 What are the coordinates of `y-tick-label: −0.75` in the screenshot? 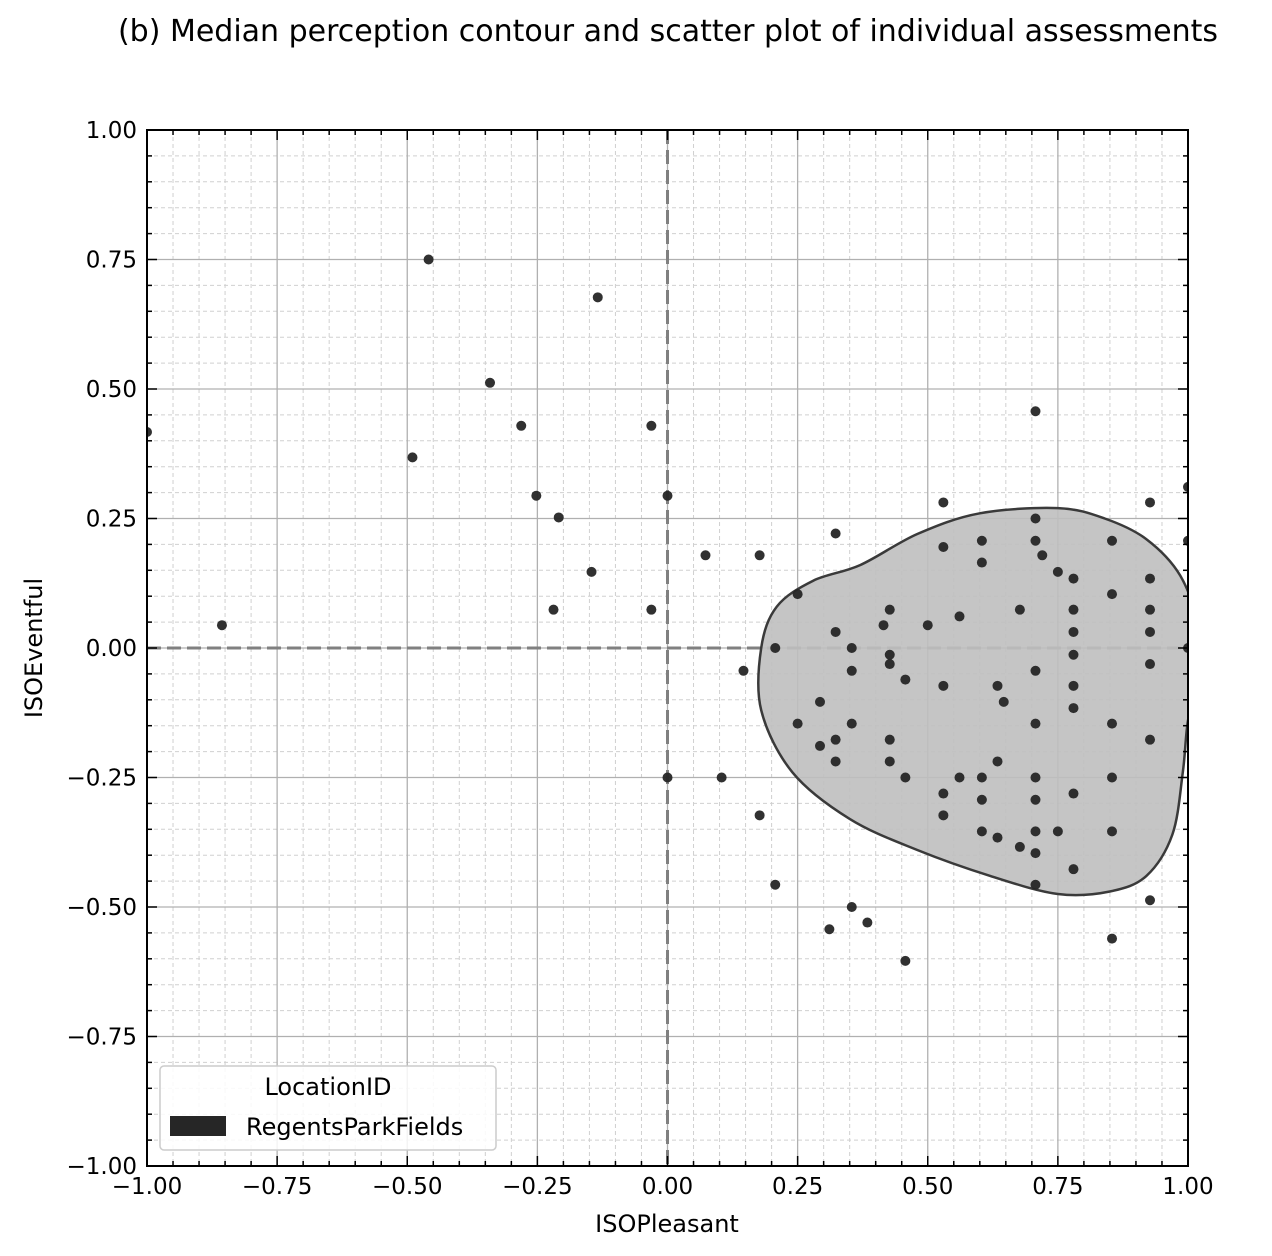 It's located at (102, 1038).